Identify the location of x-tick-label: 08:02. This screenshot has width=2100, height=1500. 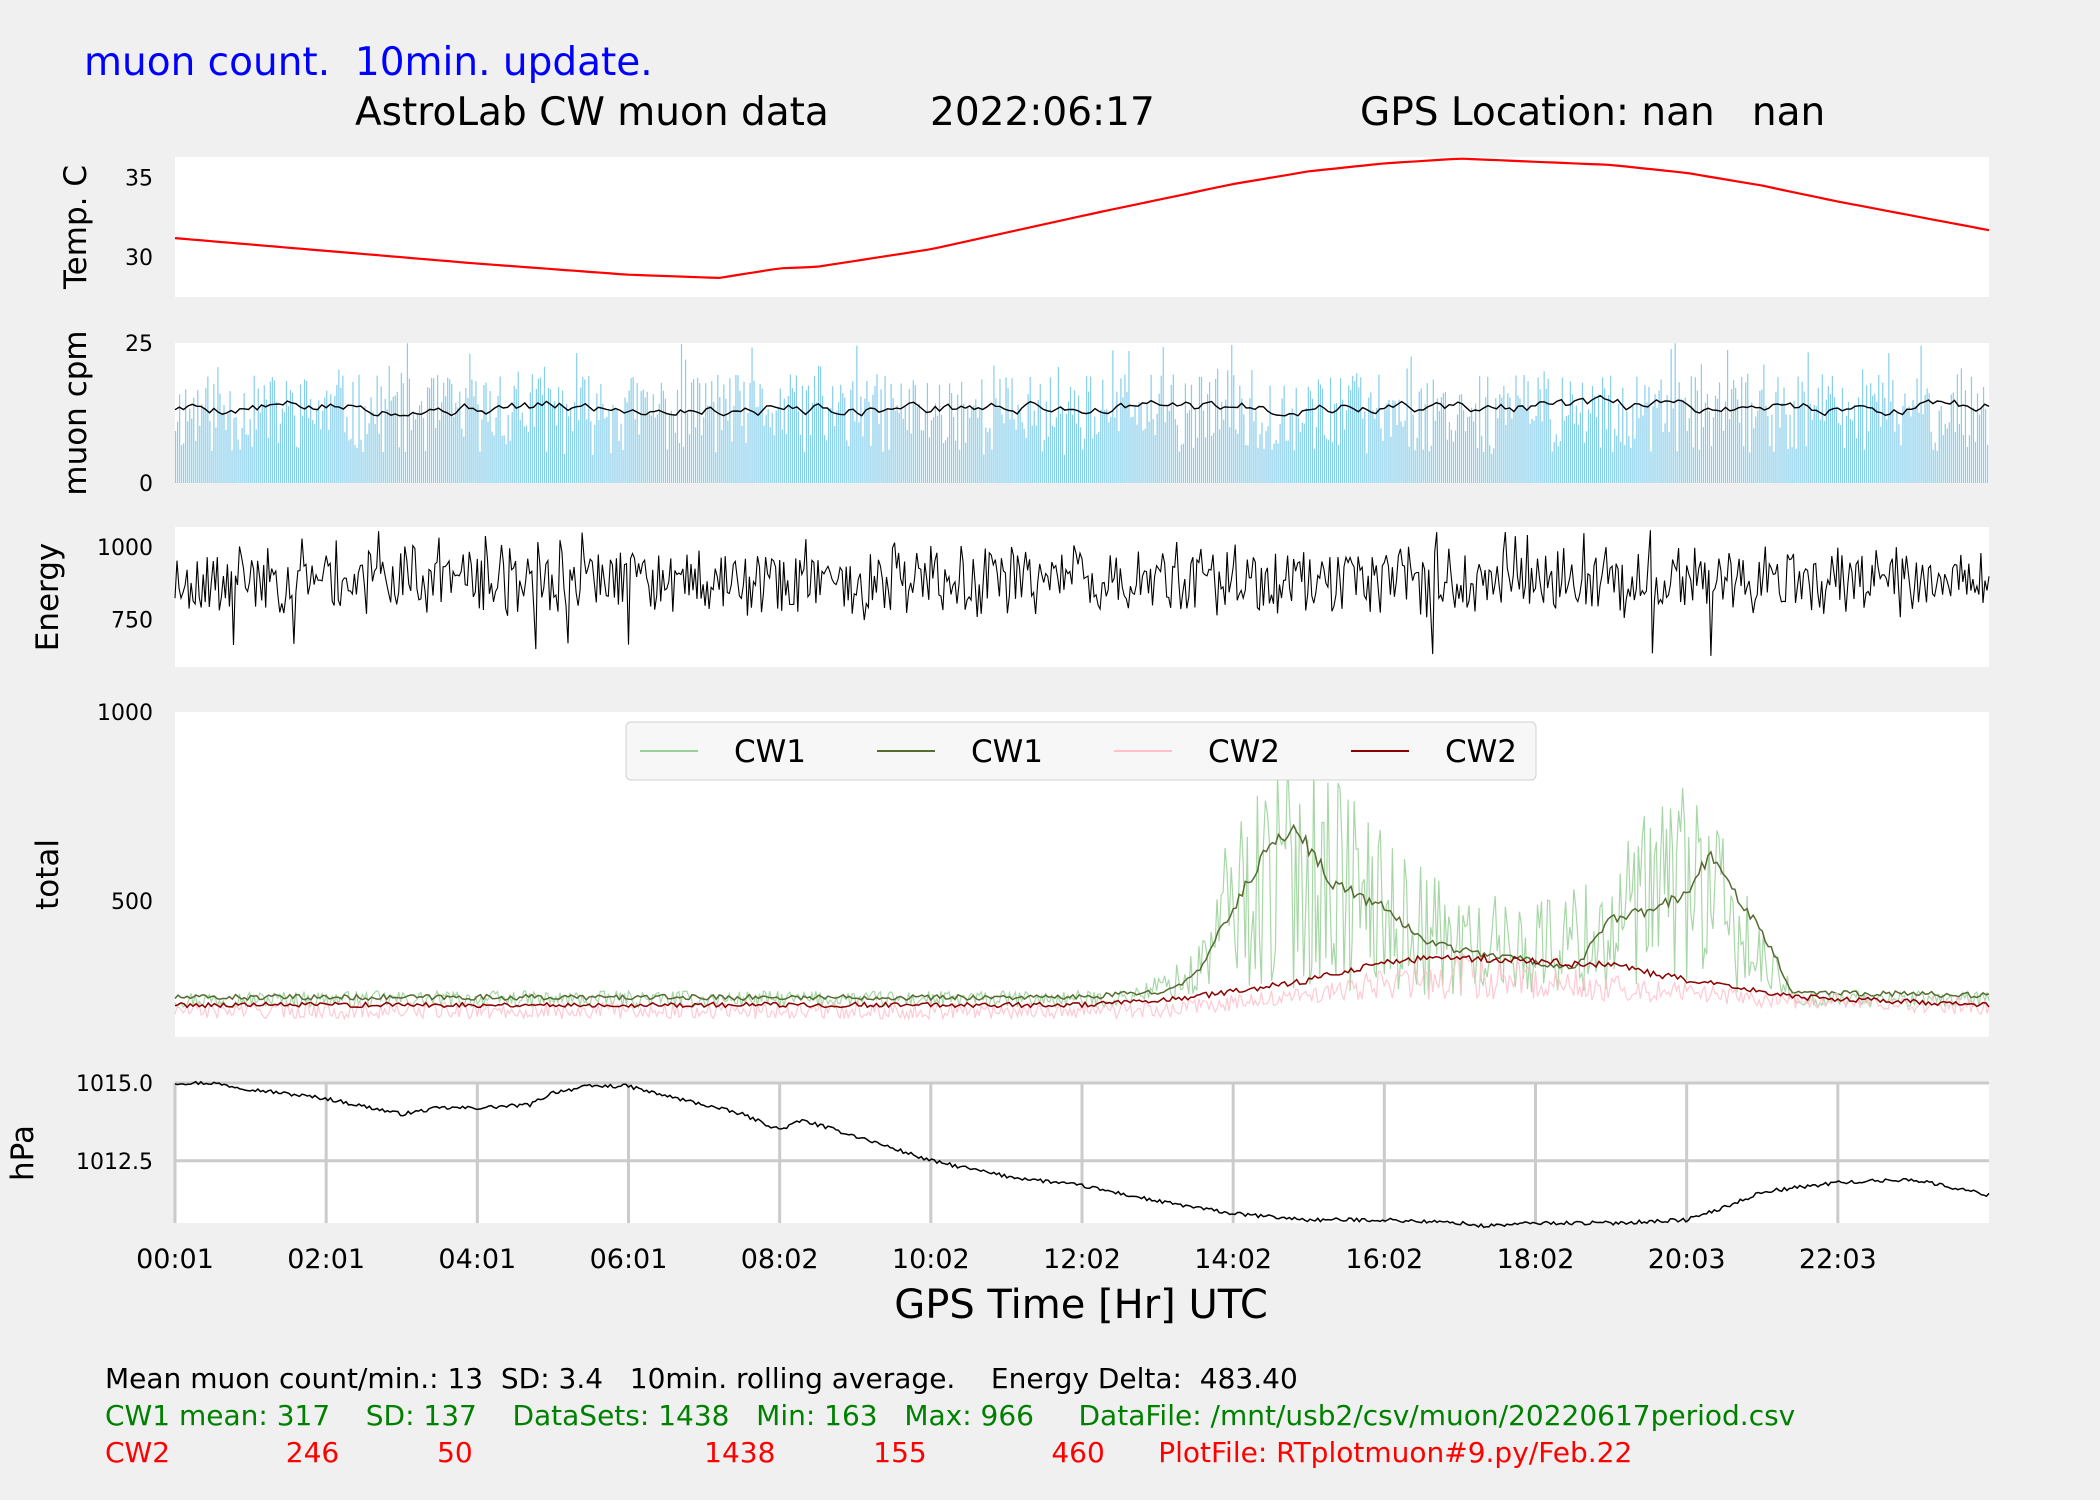
(780, 1259).